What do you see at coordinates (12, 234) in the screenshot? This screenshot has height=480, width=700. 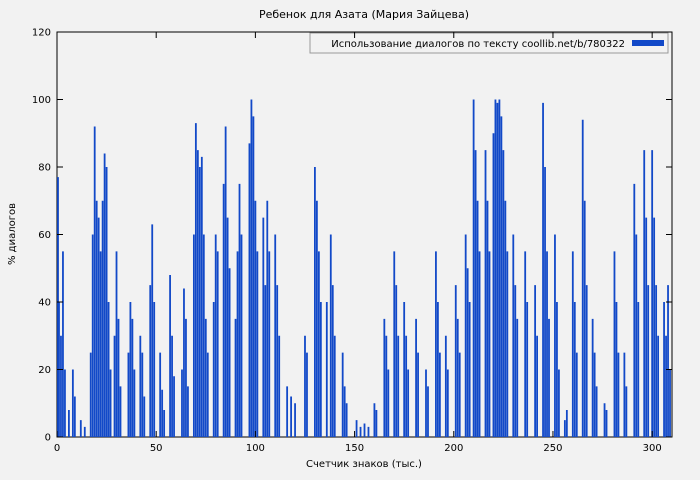 I see `y-axis-title: % диалогов` at bounding box center [12, 234].